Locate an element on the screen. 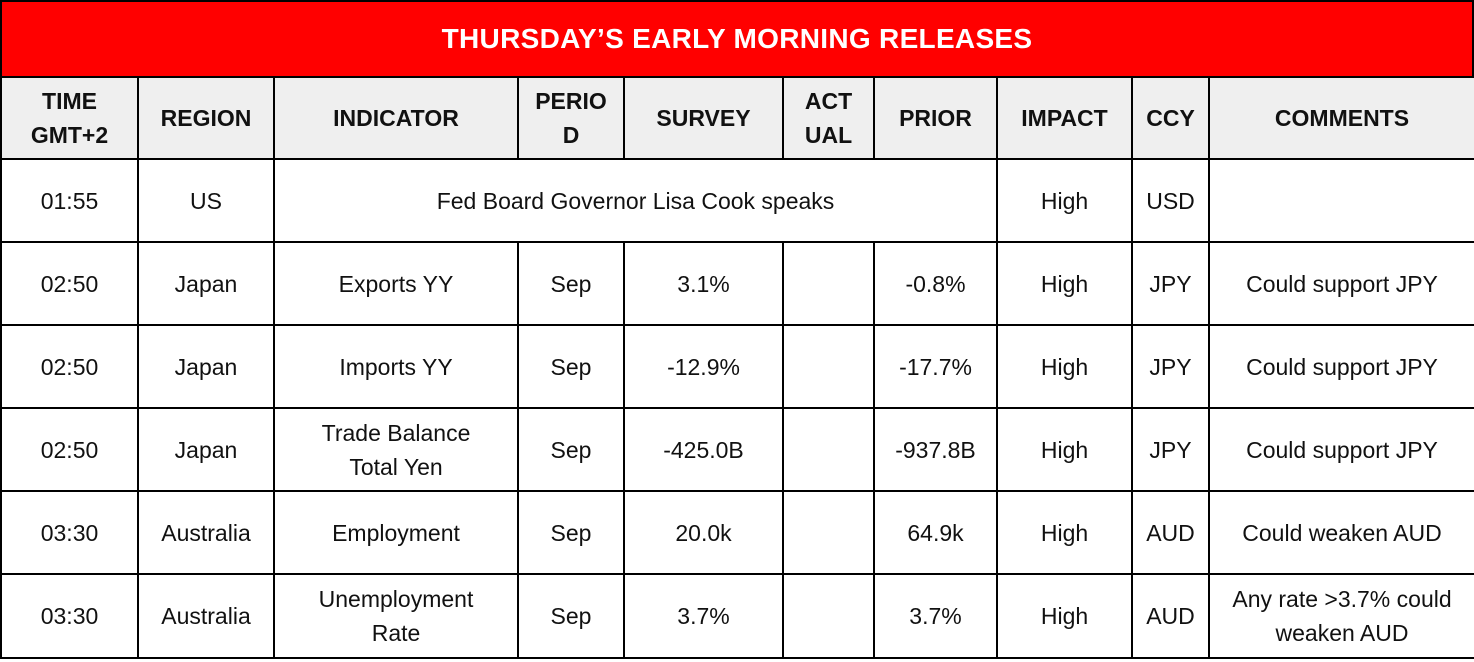 The height and width of the screenshot is (662, 1474). cell-prior: 64.9k is located at coordinates (935, 532).